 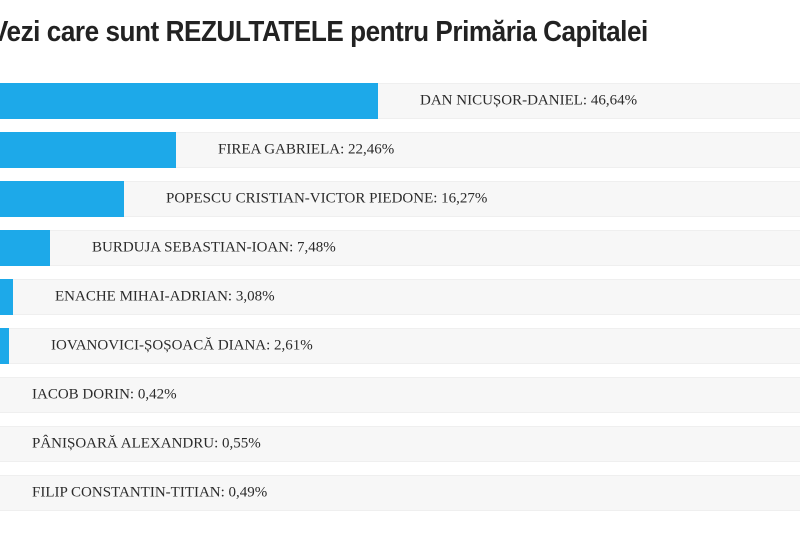 What do you see at coordinates (400, 444) in the screenshot?
I see `chart-row-8: PÂNIȘOARĂ ALEXANDRU: 0,55%` at bounding box center [400, 444].